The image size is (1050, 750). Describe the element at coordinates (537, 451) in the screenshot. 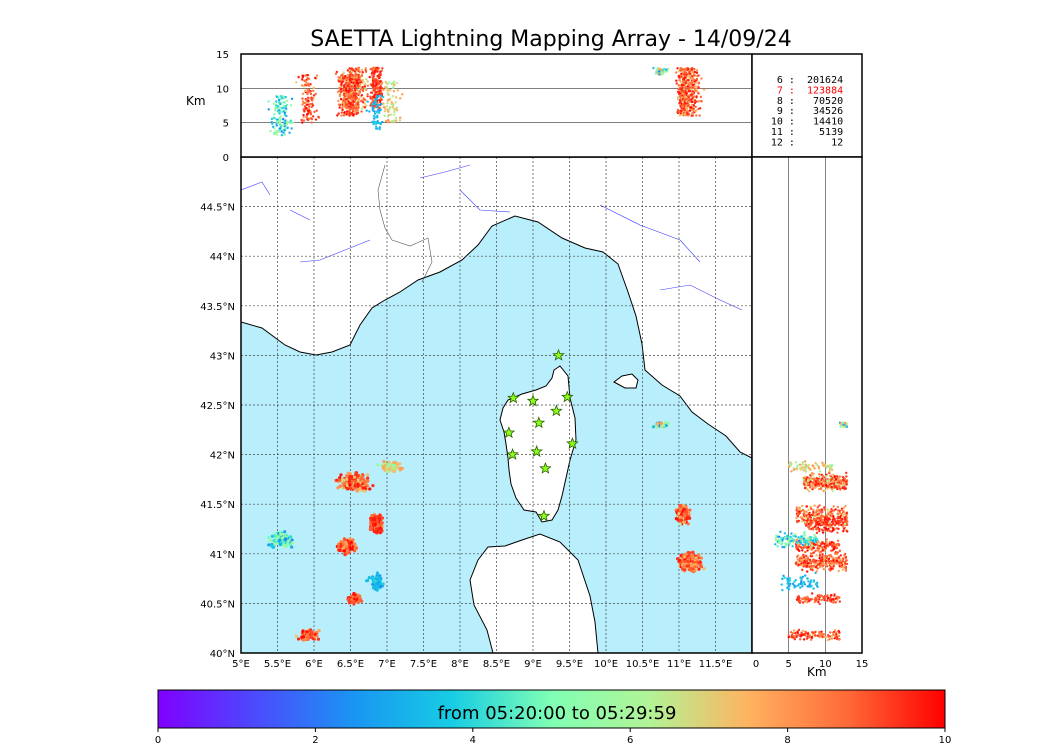

I see `station-star-icon` at that location.